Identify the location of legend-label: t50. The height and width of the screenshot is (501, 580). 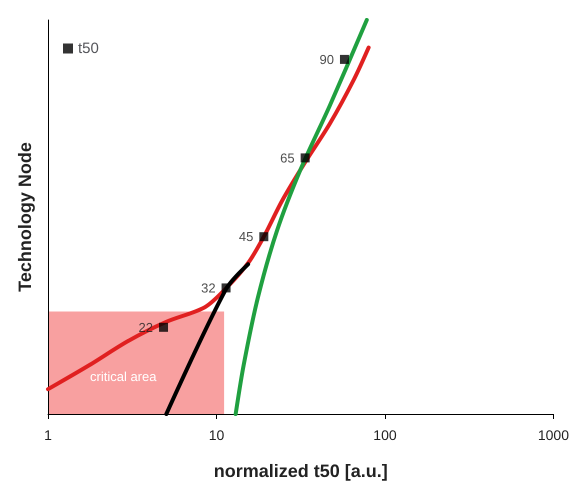
(88, 48).